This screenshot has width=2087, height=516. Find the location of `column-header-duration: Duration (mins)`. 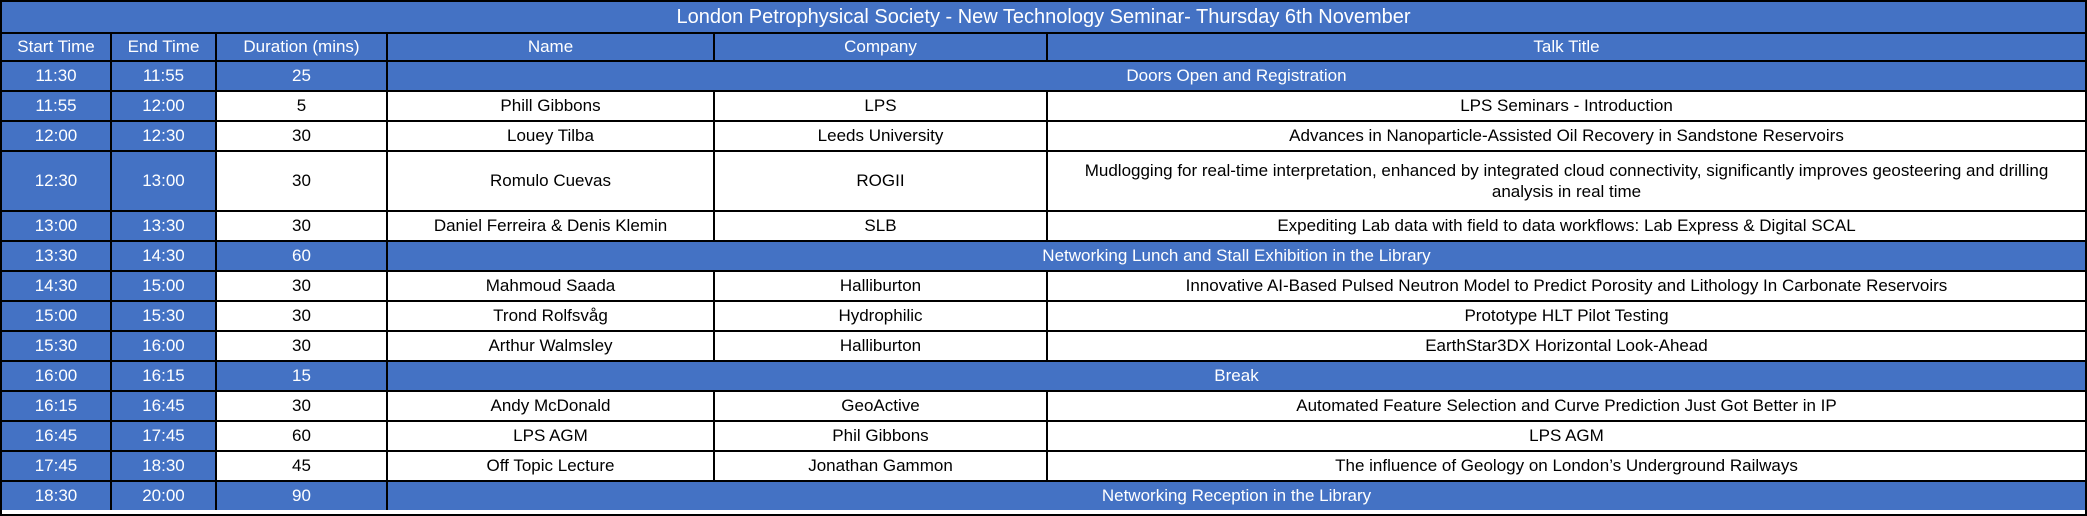

column-header-duration: Duration (mins) is located at coordinates (302, 47).